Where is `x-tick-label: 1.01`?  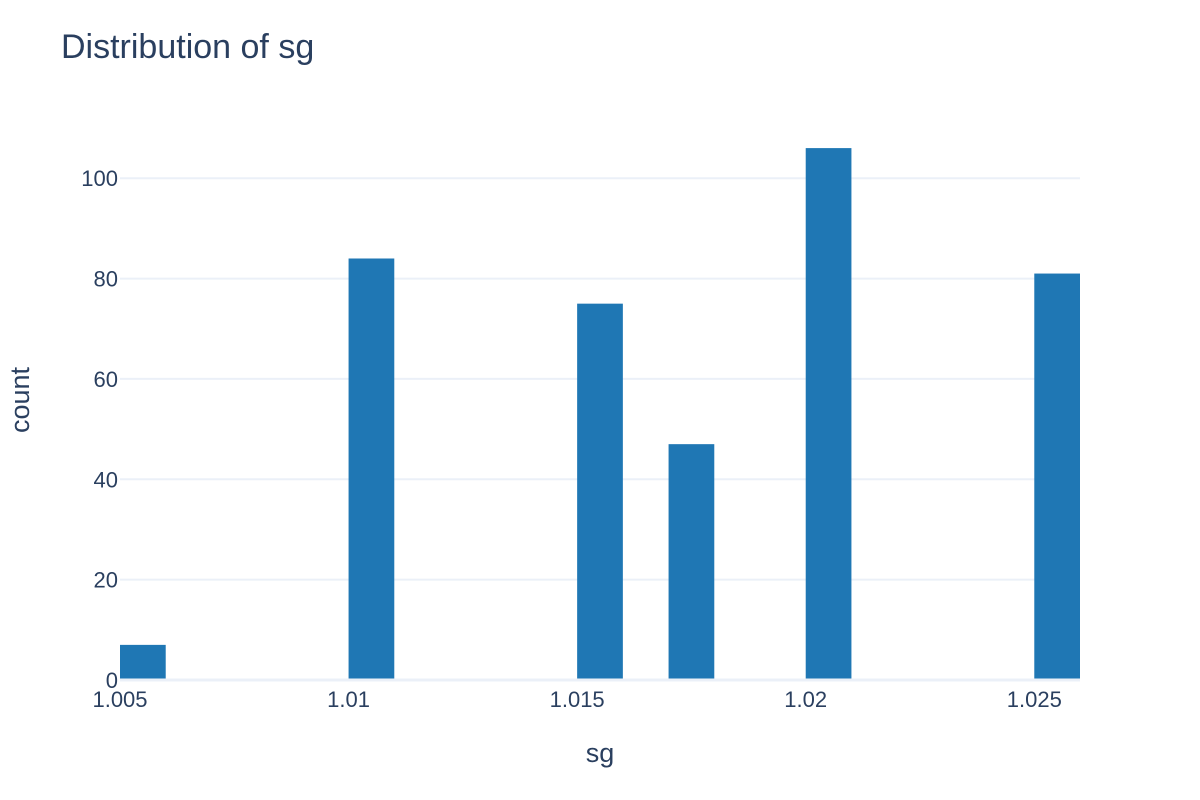
x-tick-label: 1.01 is located at coordinates (348, 699).